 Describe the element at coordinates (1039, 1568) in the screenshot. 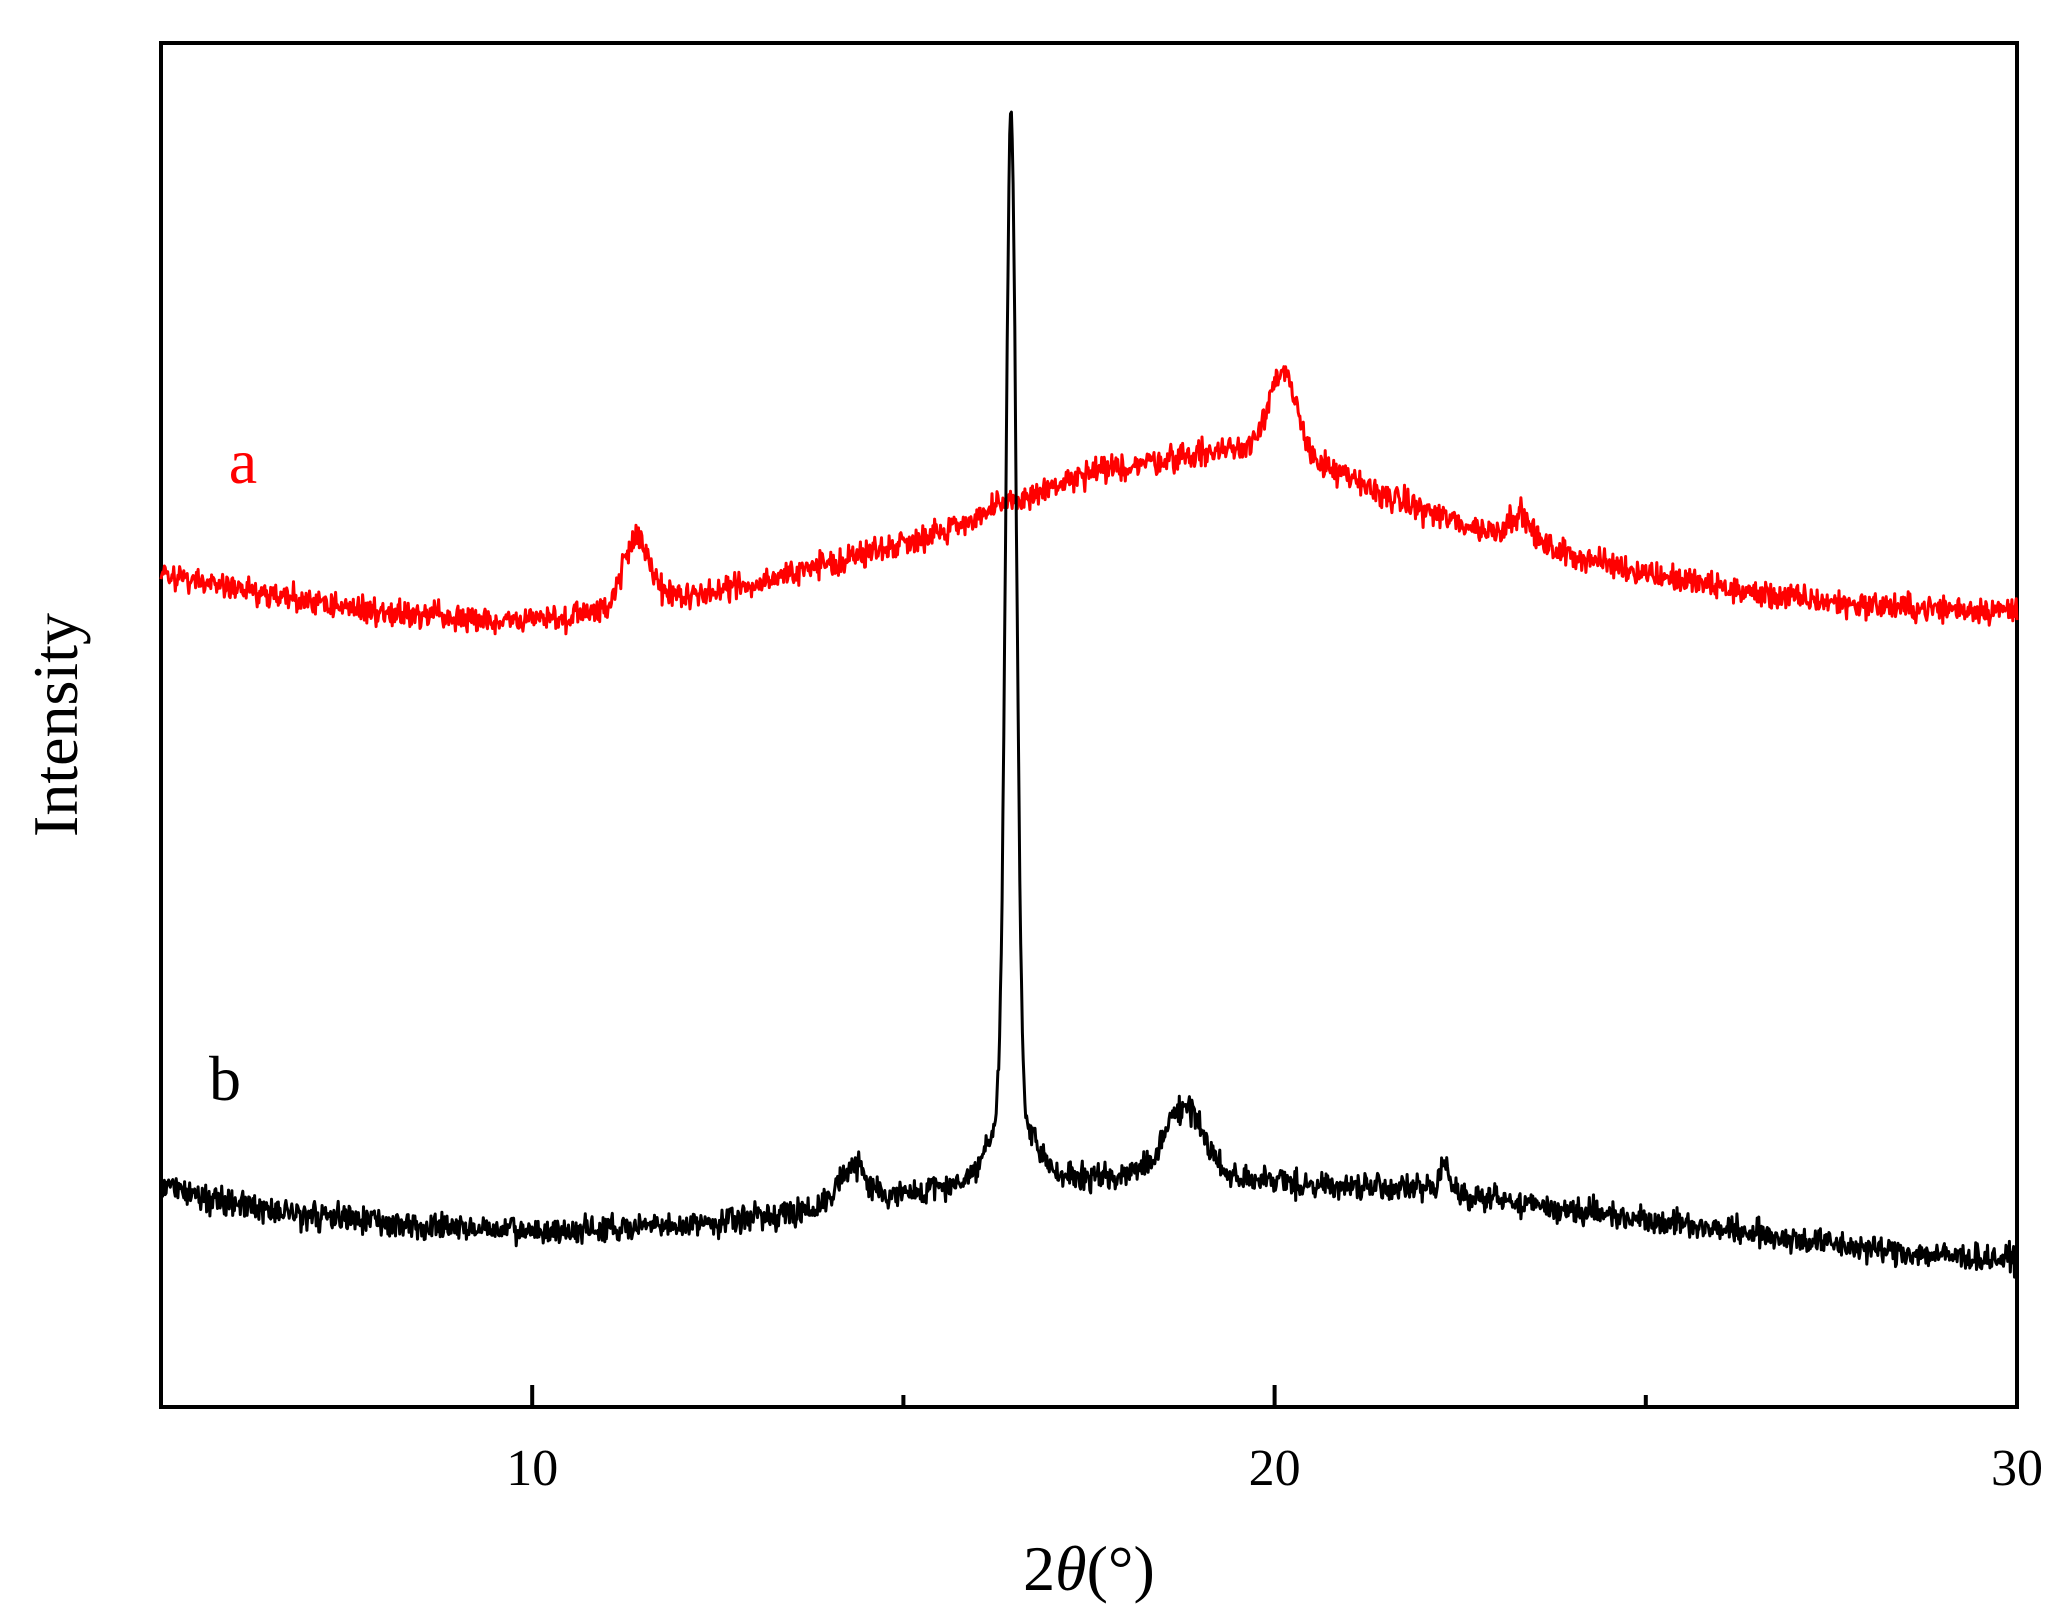

I see `x-axis-title-prefix: 2` at that location.